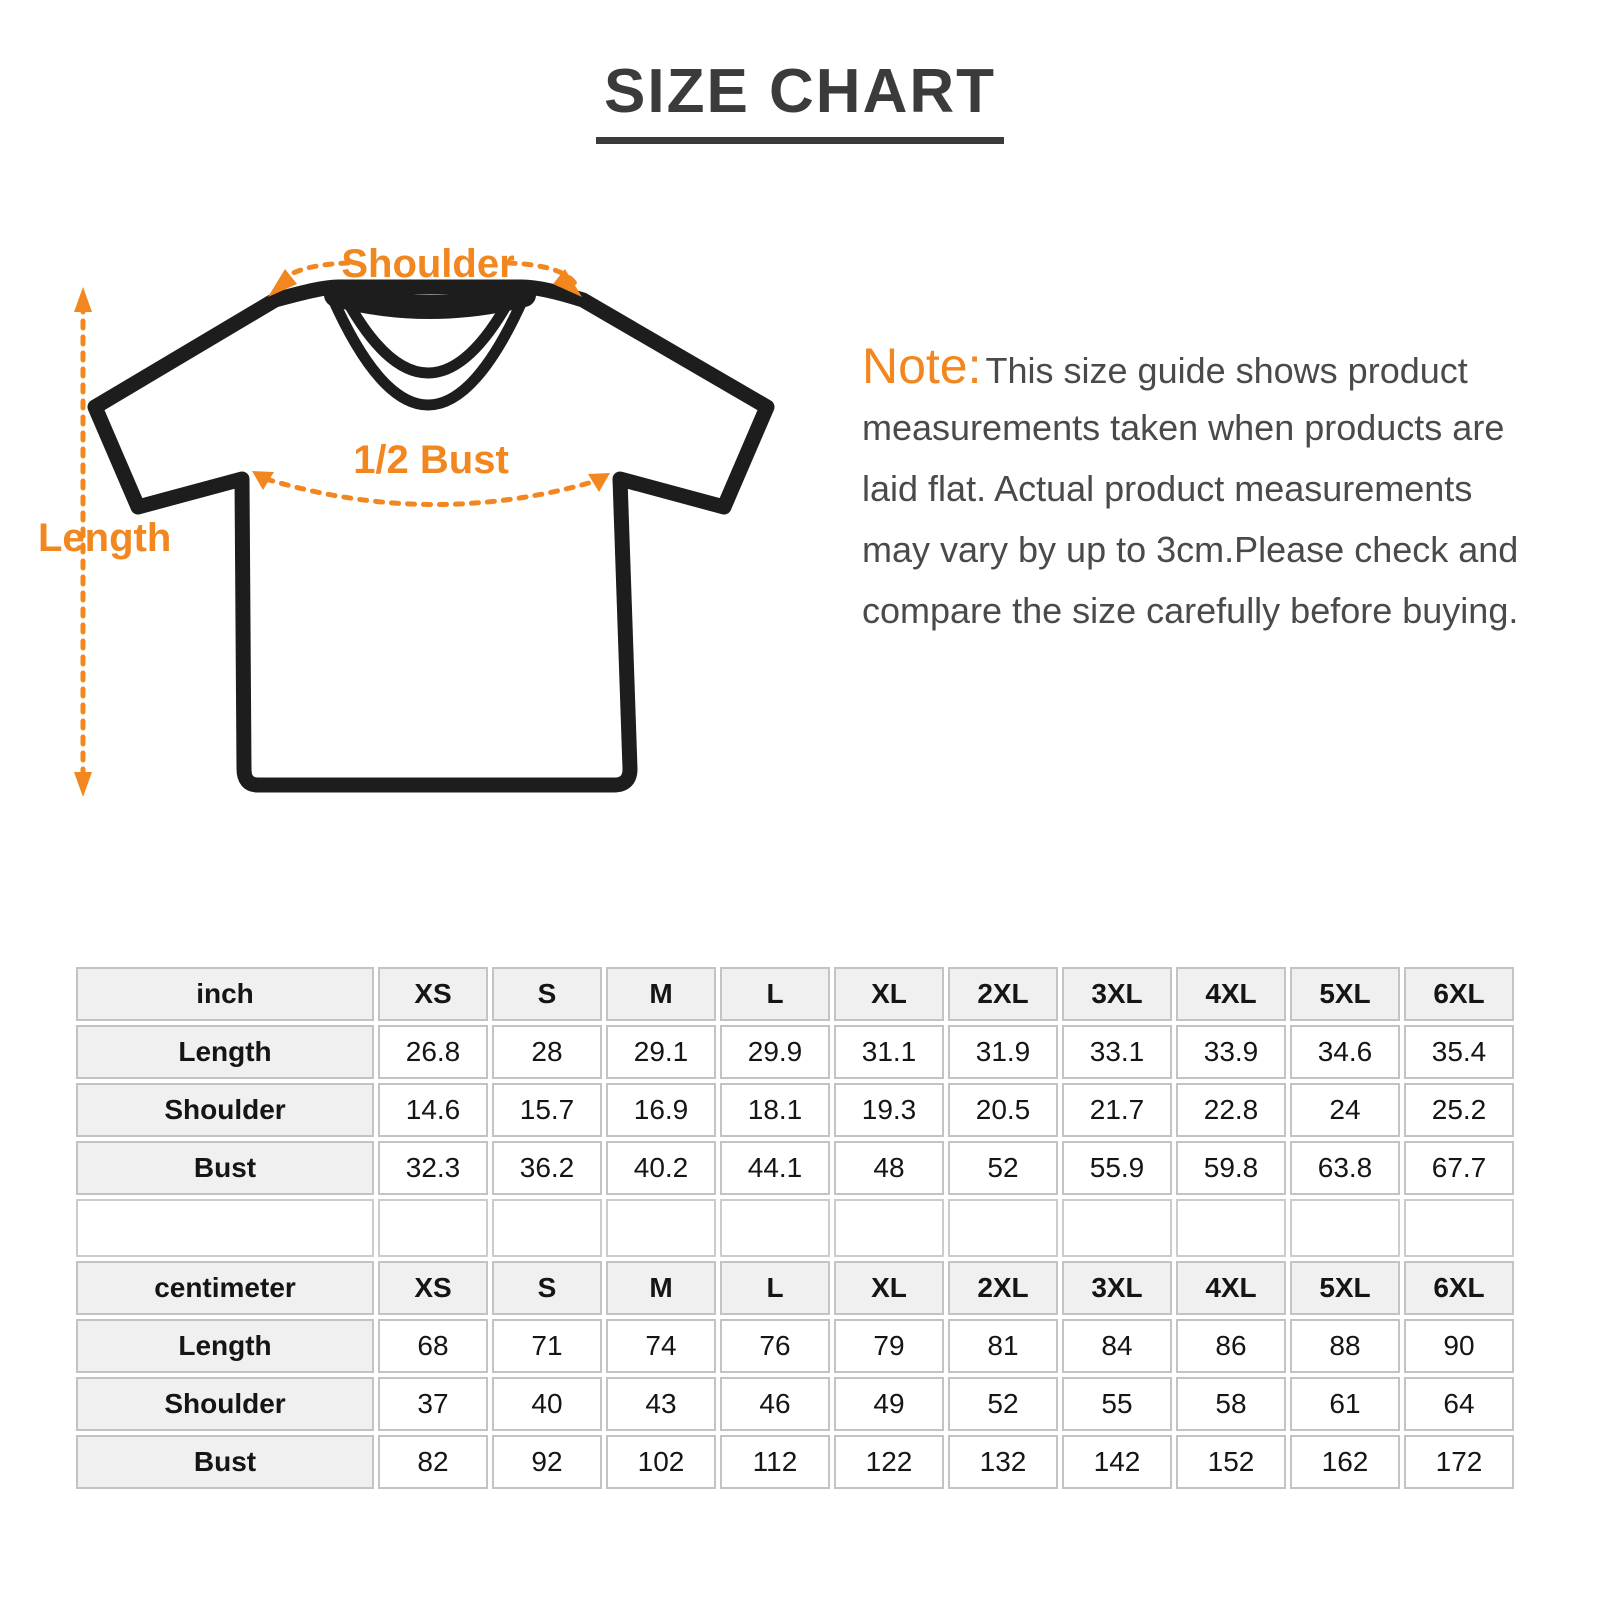 Image resolution: width=1600 pixels, height=1600 pixels. Describe the element at coordinates (1226, 370) in the screenshot. I see `note-text: This size guide shows product` at that location.